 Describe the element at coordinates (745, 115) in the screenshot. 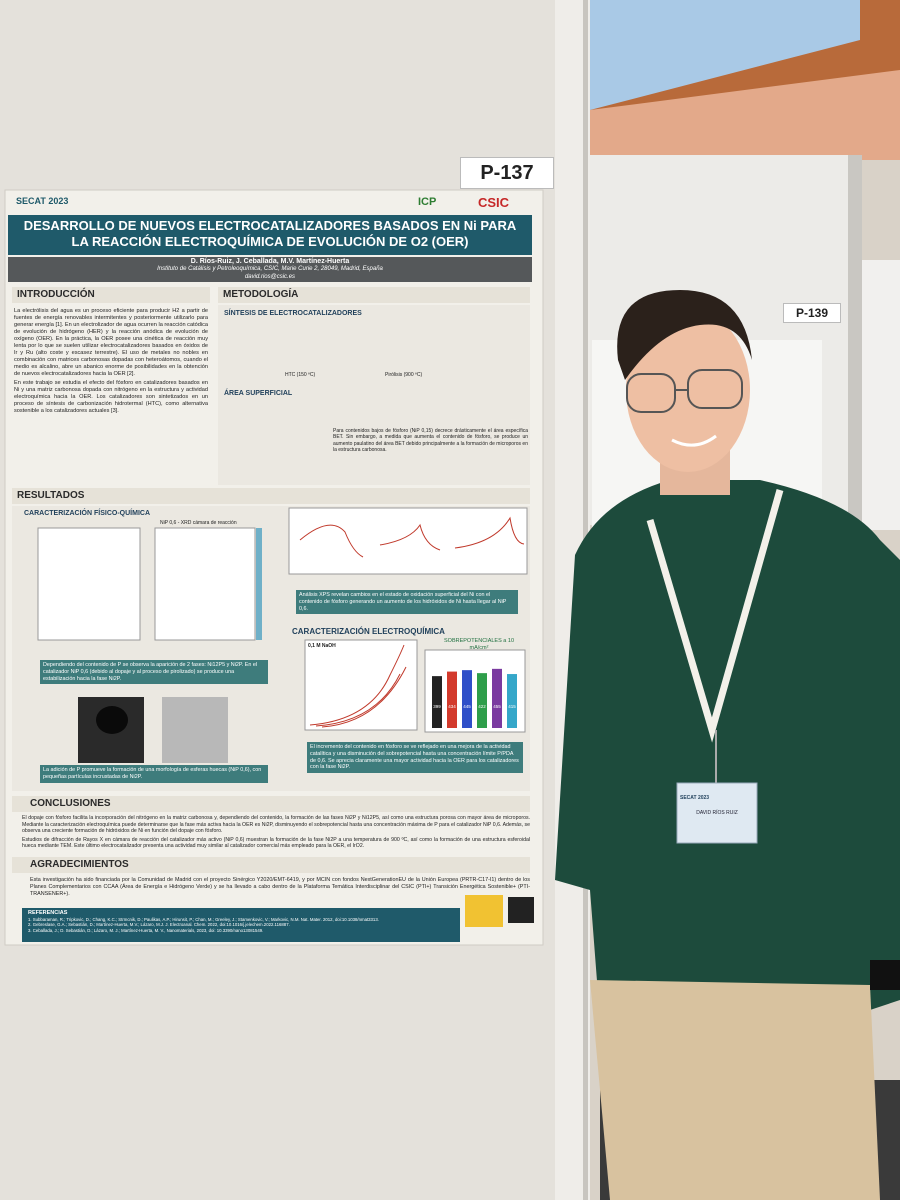

I see `ceiling-beam` at that location.